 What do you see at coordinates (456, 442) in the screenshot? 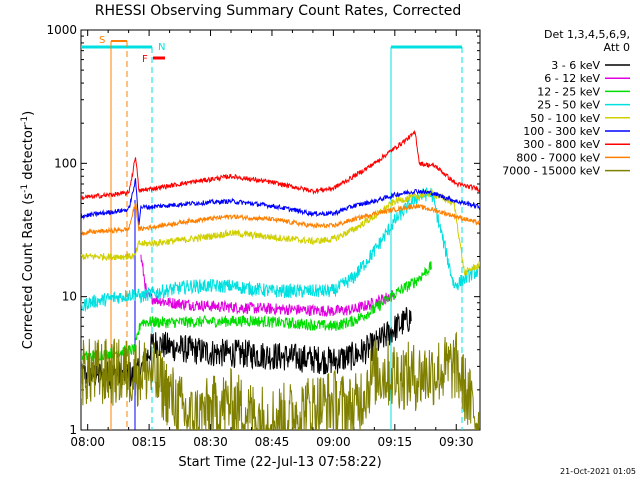
I see `x-tick-label: 09:30` at bounding box center [456, 442].